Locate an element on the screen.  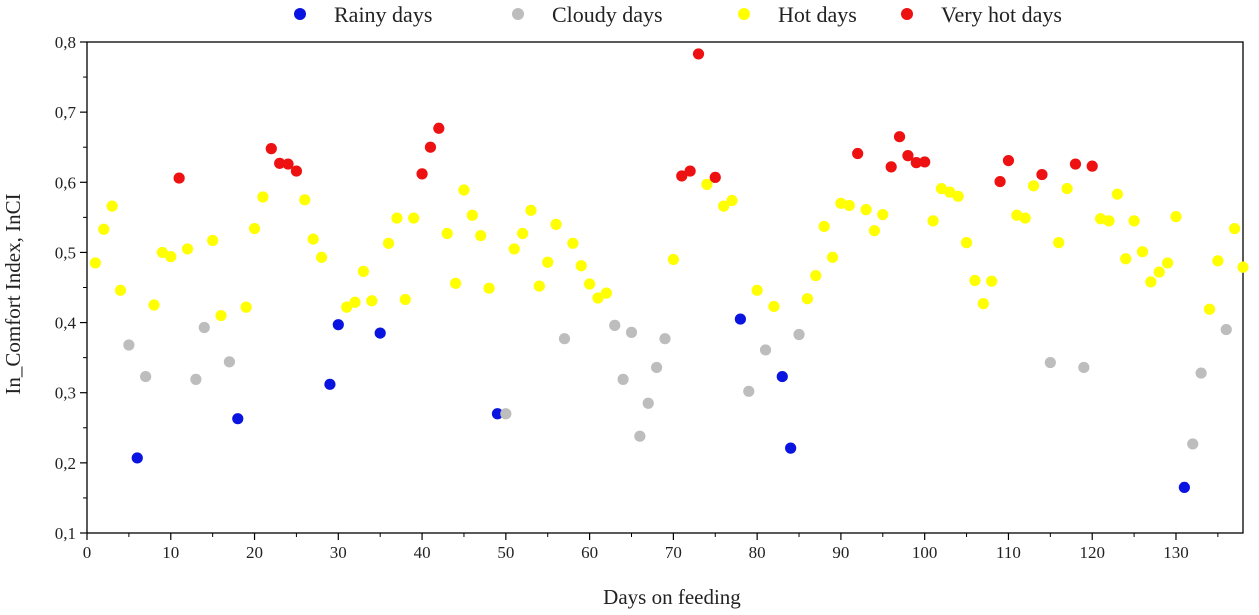
legend-label: Cloudy days is located at coordinates (607, 14).